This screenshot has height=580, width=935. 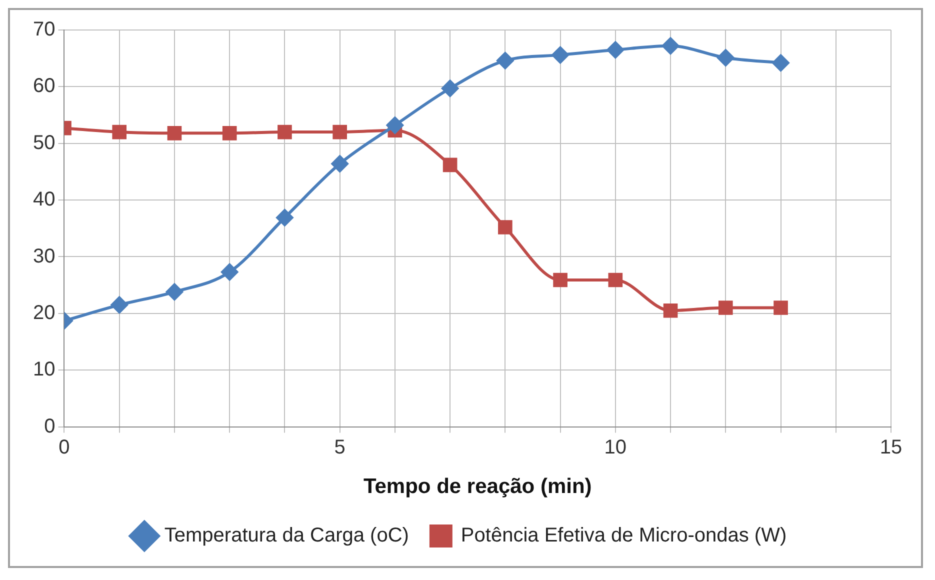 I want to click on y-tick-label: 70, so click(x=44, y=29).